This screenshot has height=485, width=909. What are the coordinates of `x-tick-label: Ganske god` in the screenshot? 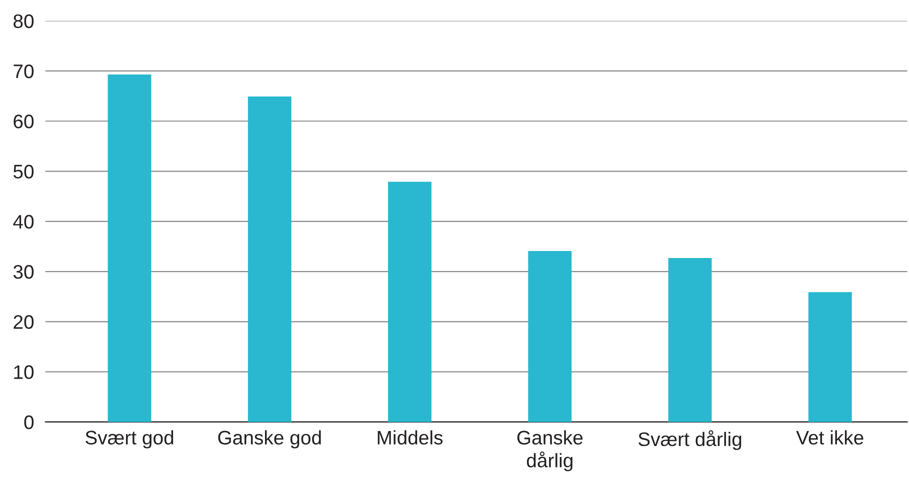 It's located at (269, 439).